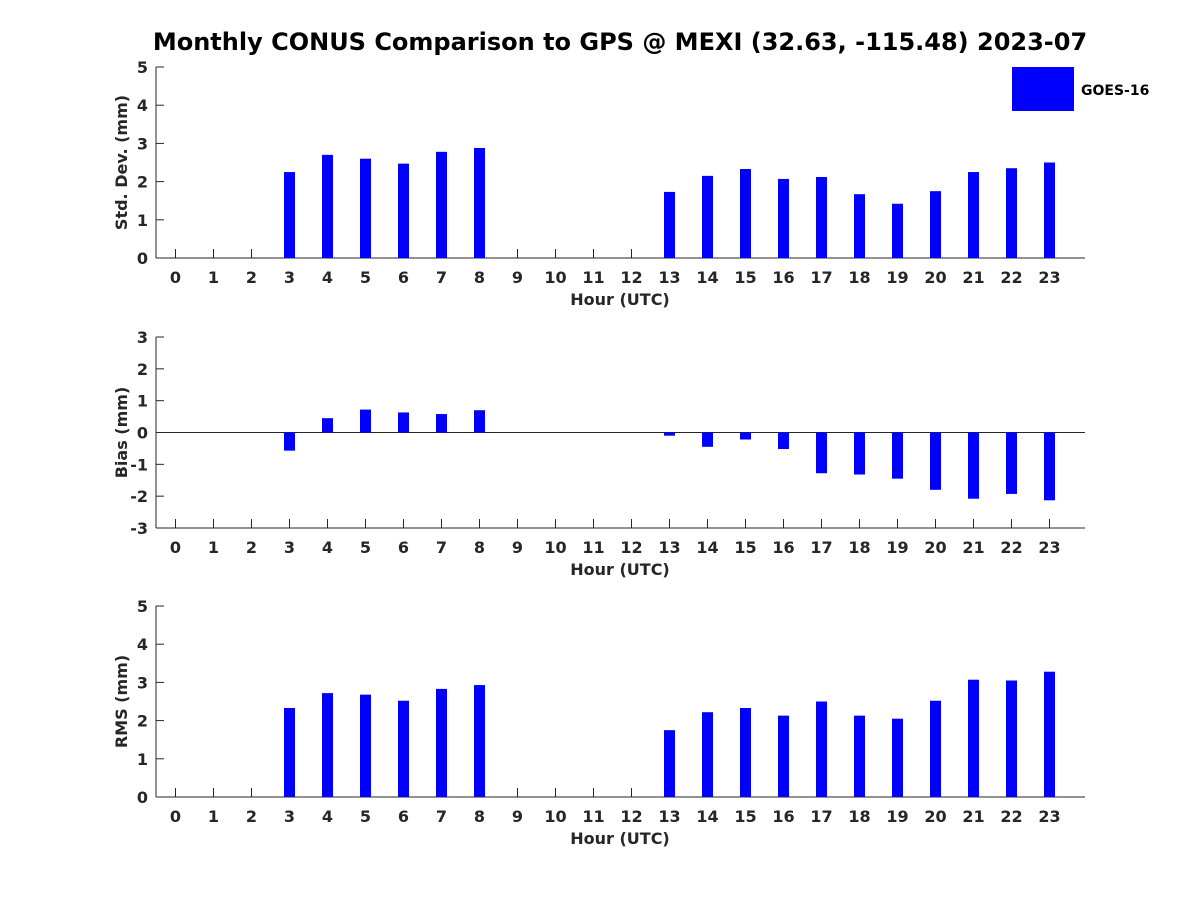 This screenshot has width=1200, height=900. Describe the element at coordinates (139, 464) in the screenshot. I see `y-tick-label: -1` at that location.